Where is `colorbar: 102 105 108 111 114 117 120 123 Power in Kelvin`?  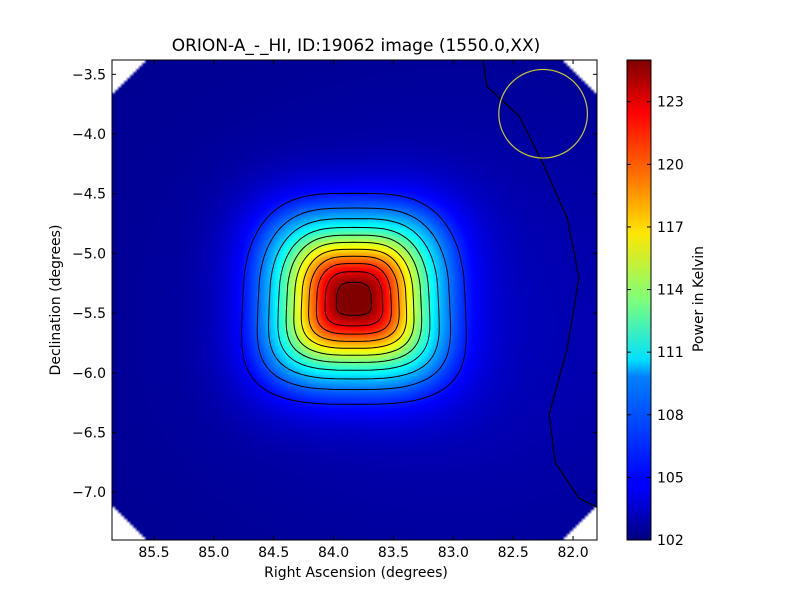
colorbar: 102 105 108 111 114 117 120 123 Power in Kelvin is located at coordinates (666, 304).